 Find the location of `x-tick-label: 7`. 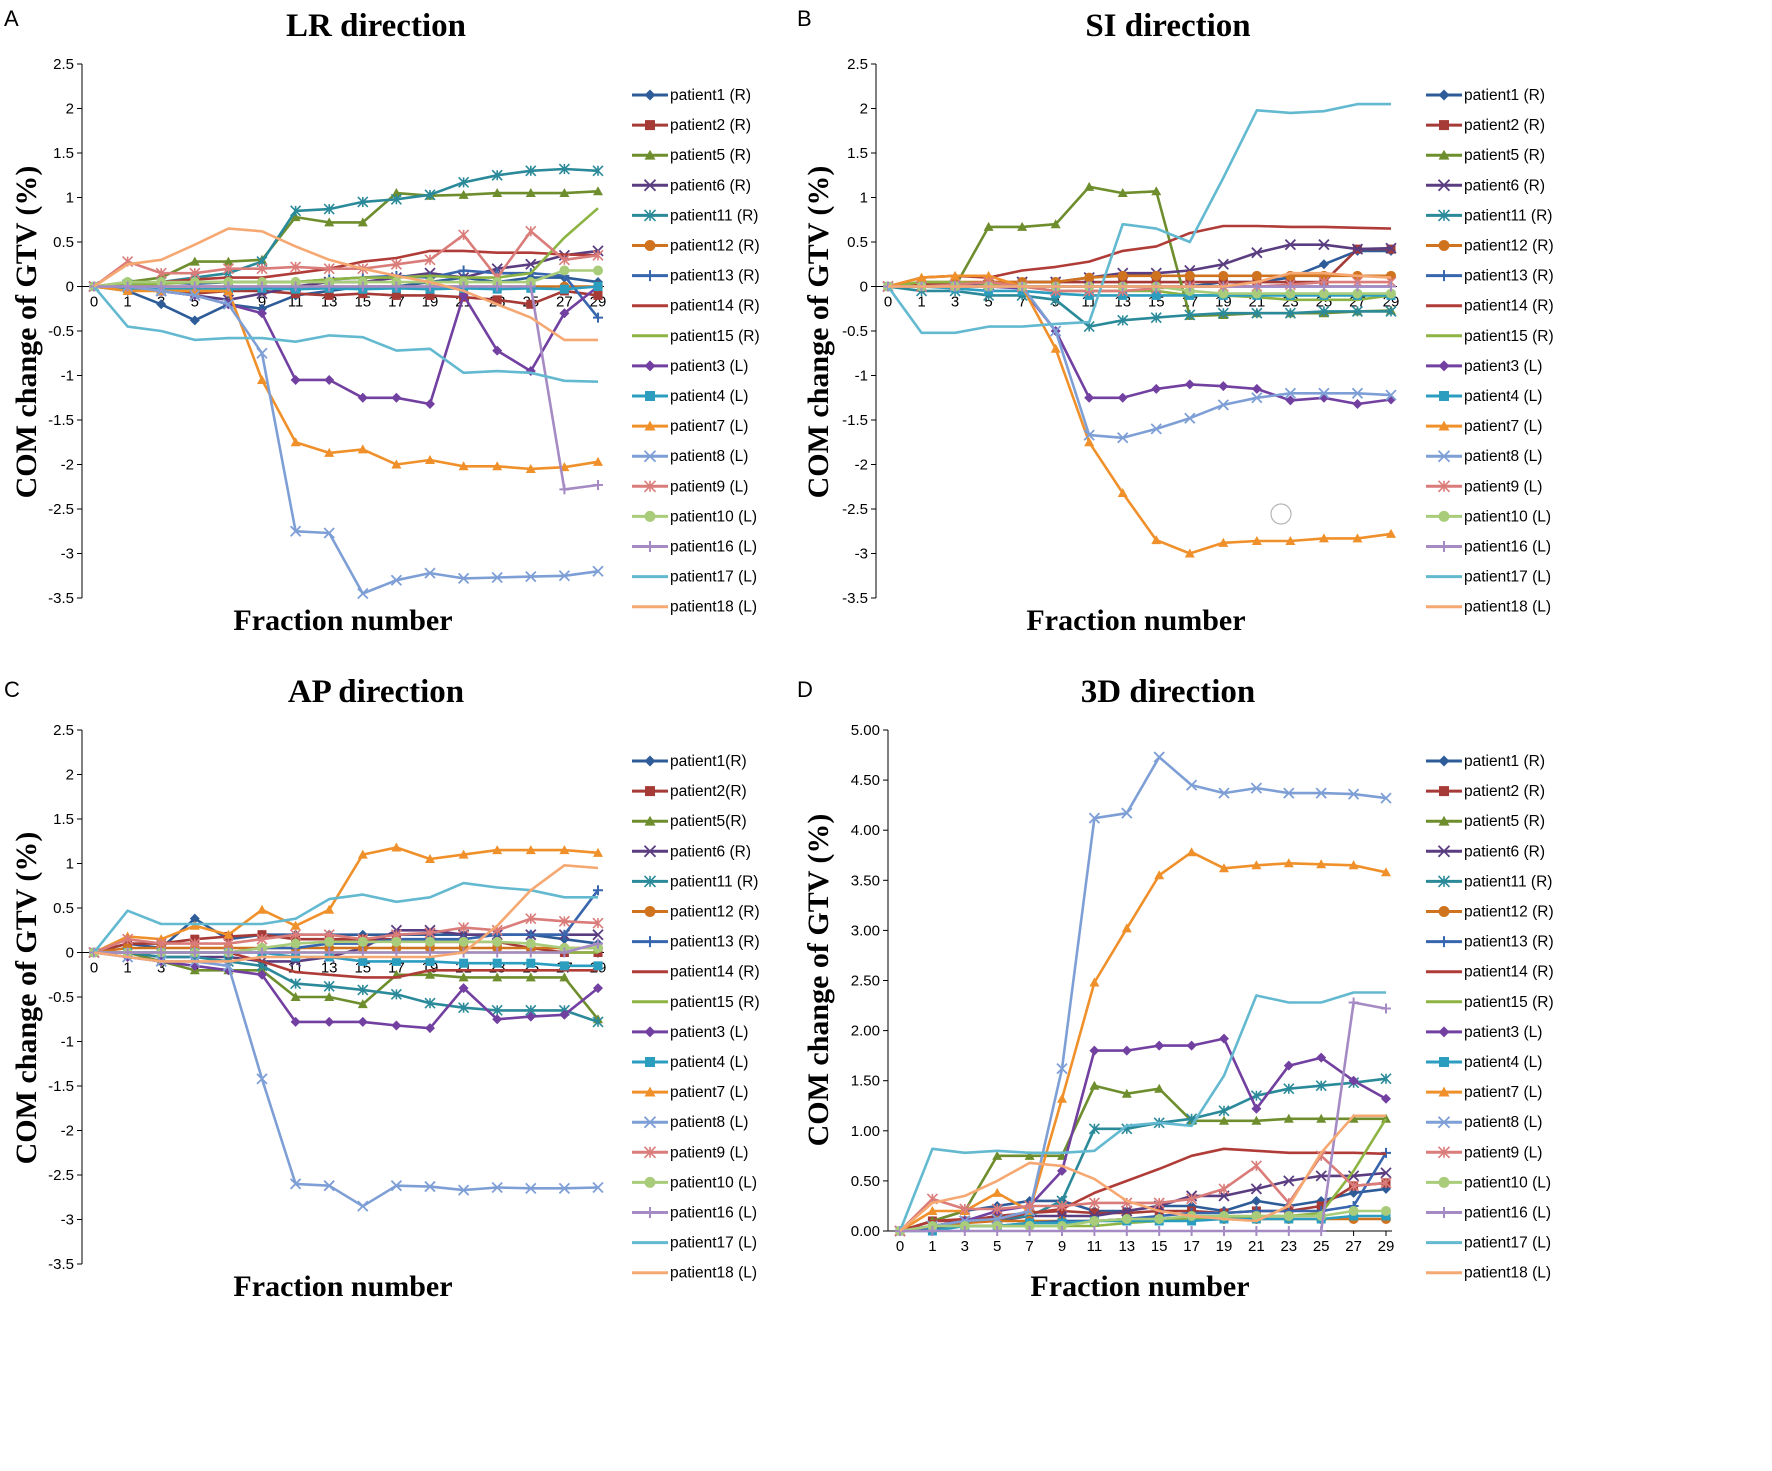

x-tick-label: 7 is located at coordinates (1029, 1246).